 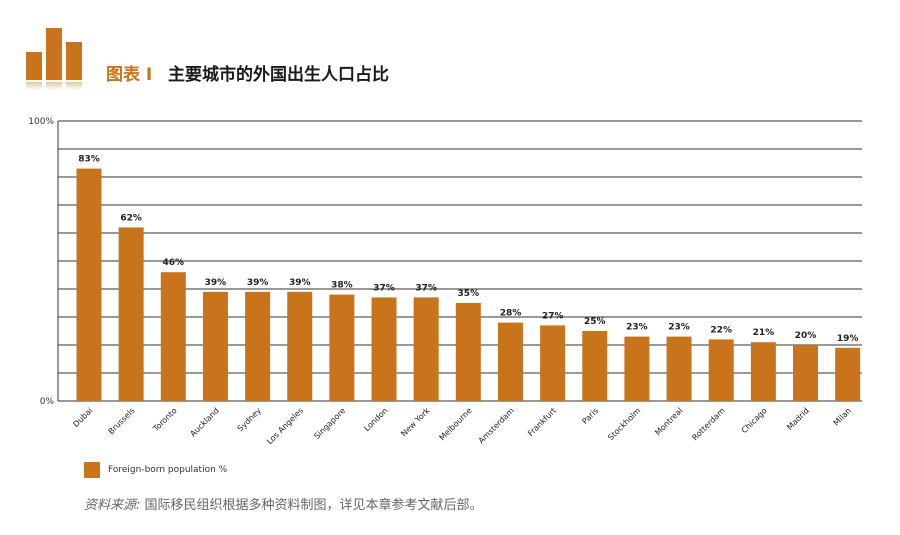 I want to click on x-tick-label: New York, so click(x=415, y=422).